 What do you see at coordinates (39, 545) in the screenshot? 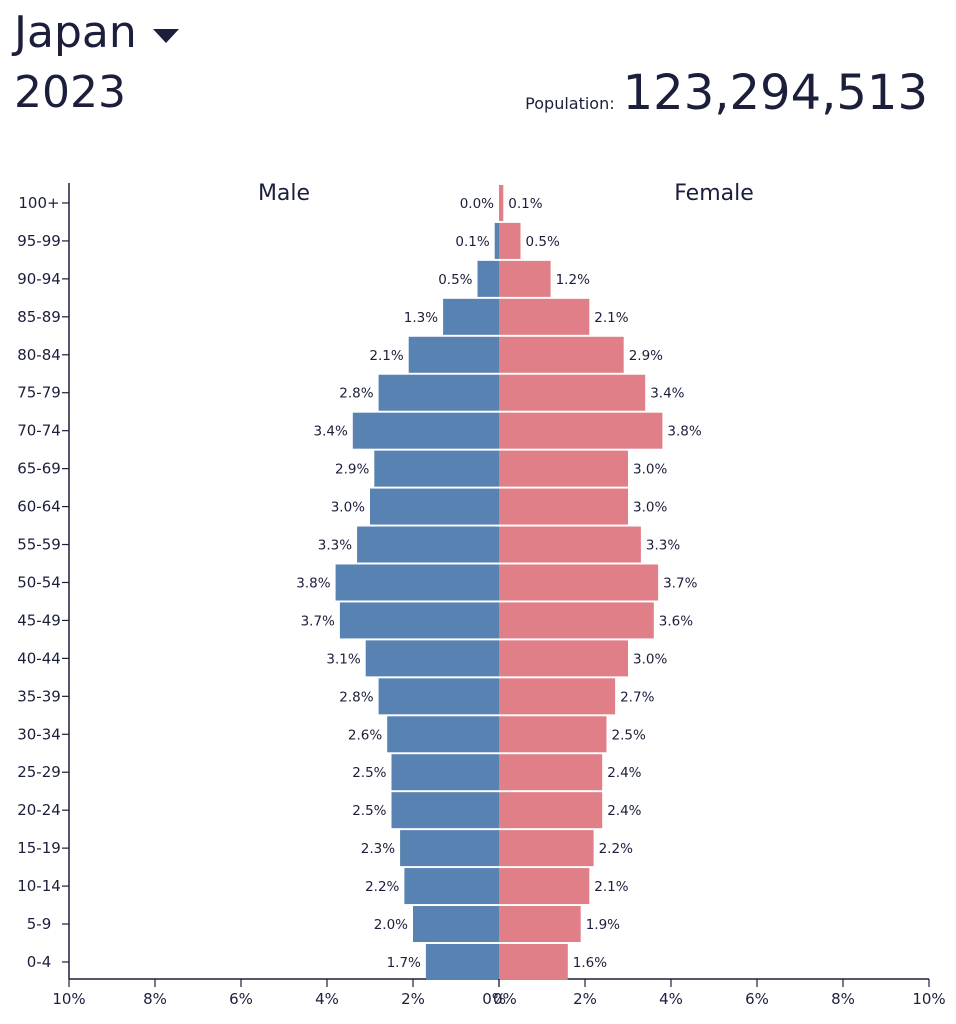
I see `age-group-label: 55-59` at bounding box center [39, 545].